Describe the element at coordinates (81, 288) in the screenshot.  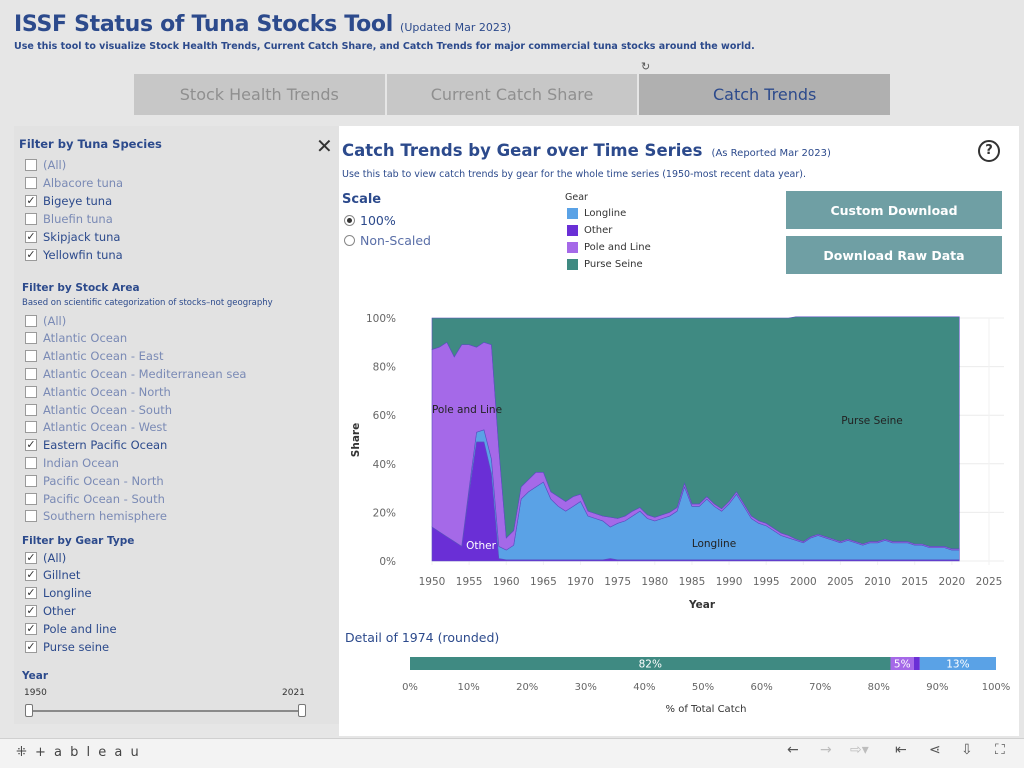
I see `filter-area-title: Filter by Stock Area` at that location.